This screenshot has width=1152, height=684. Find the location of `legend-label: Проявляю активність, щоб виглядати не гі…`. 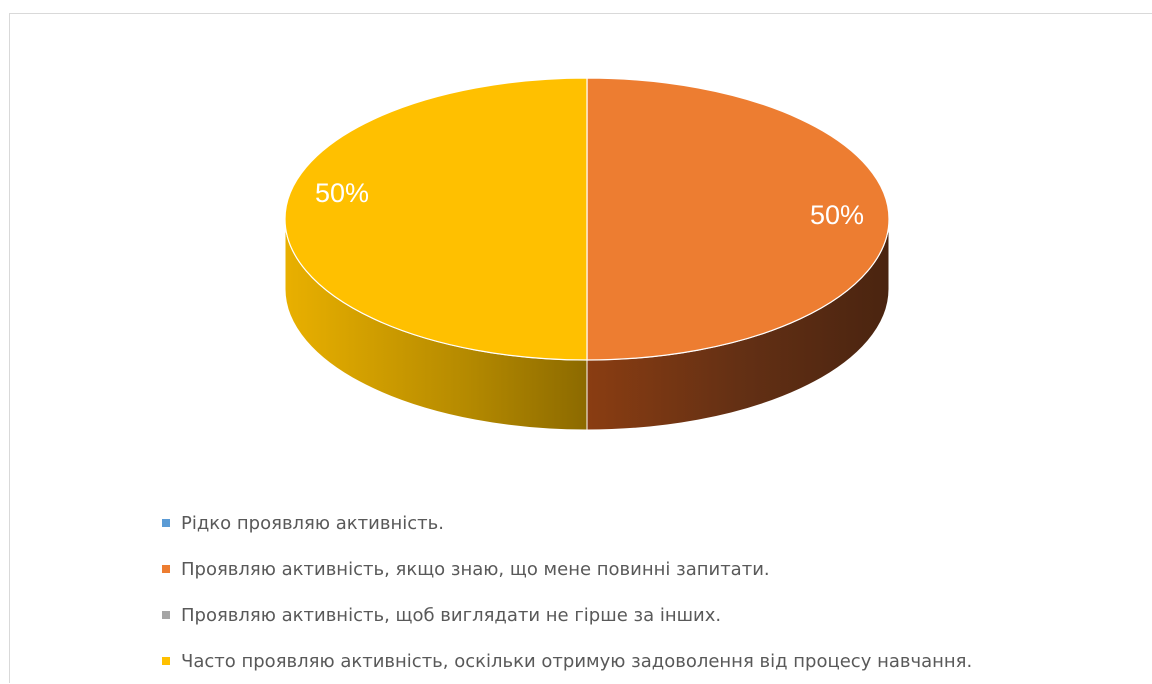

legend-label: Проявляю активність, щоб виглядати не гі… is located at coordinates (451, 615).